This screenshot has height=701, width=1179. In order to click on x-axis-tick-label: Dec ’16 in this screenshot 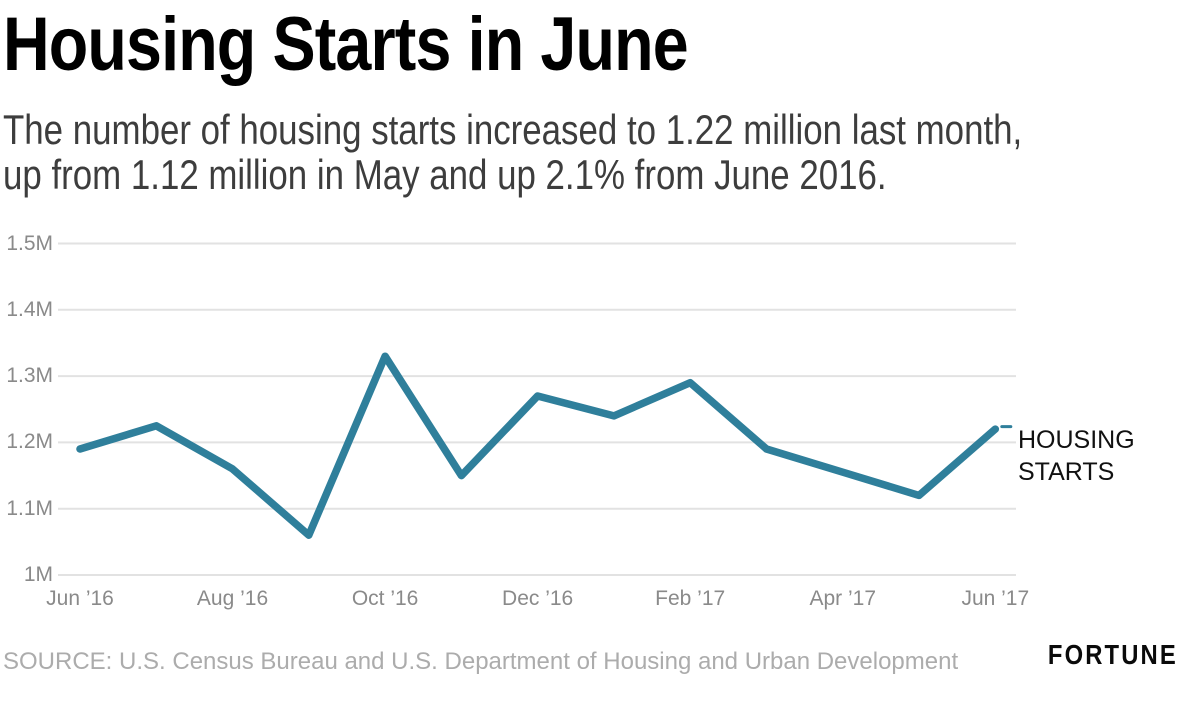, I will do `click(538, 598)`.